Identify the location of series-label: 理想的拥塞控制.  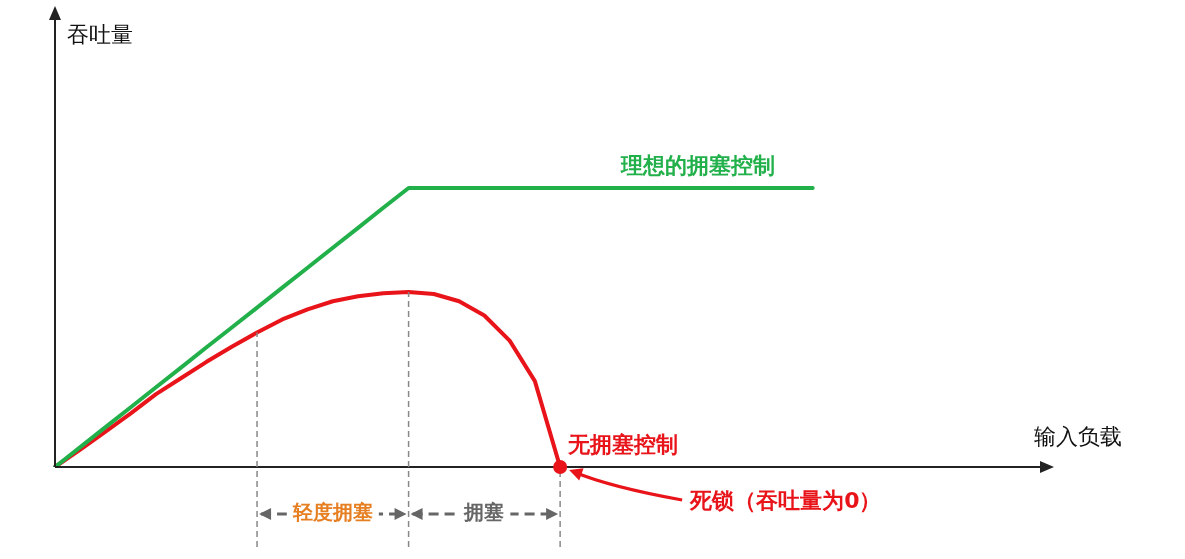
(697, 165).